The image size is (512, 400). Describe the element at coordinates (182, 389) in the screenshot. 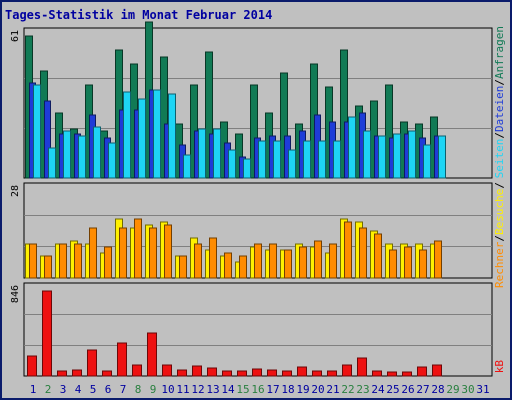

I see `day-label-11: 11` at that location.